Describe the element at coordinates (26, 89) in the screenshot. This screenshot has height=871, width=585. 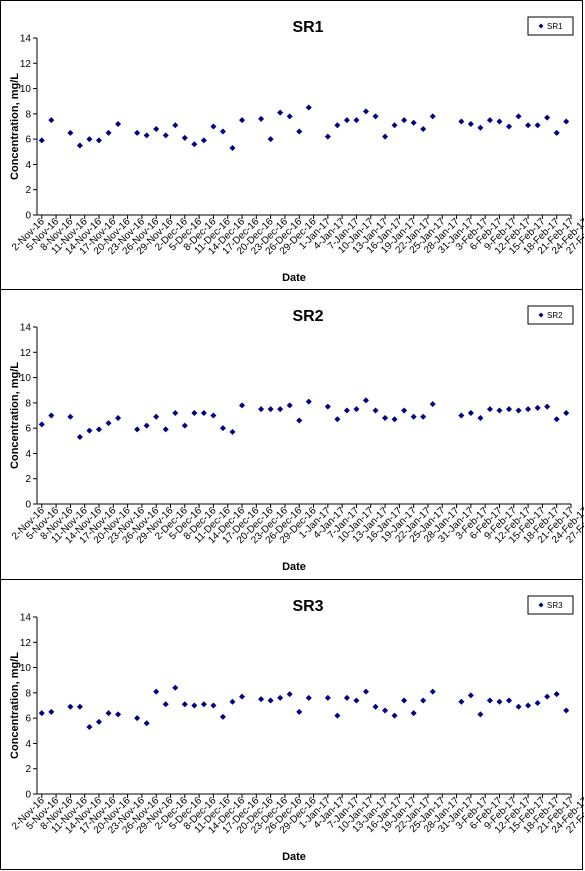
I see `y-tick-label: 10` at that location.